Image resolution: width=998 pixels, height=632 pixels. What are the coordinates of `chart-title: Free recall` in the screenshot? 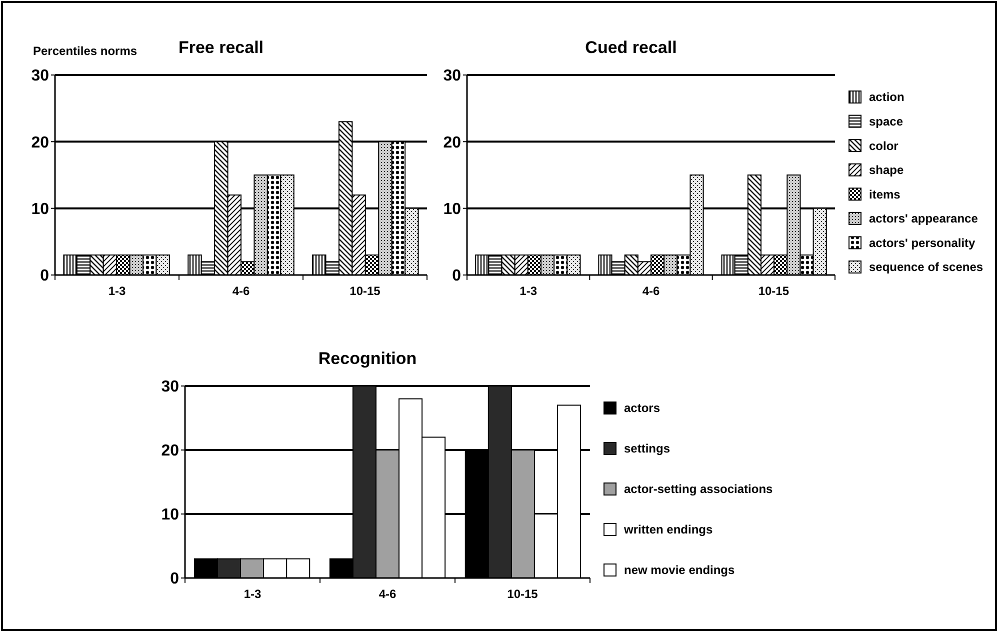 It's located at (221, 47).